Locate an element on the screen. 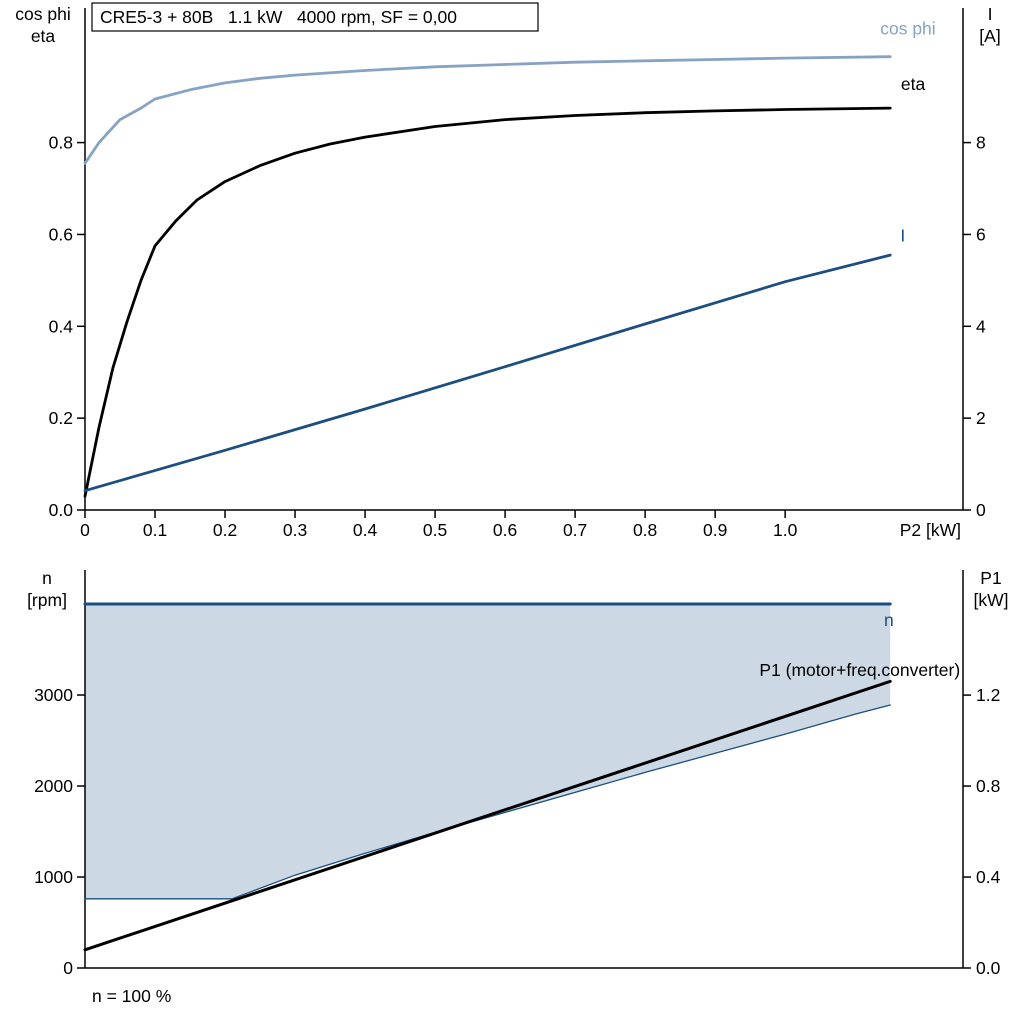  chart-title: CRE5-3 + 80B 1.1 kW 4000 rpm, SF = 0,00 is located at coordinates (278, 17).